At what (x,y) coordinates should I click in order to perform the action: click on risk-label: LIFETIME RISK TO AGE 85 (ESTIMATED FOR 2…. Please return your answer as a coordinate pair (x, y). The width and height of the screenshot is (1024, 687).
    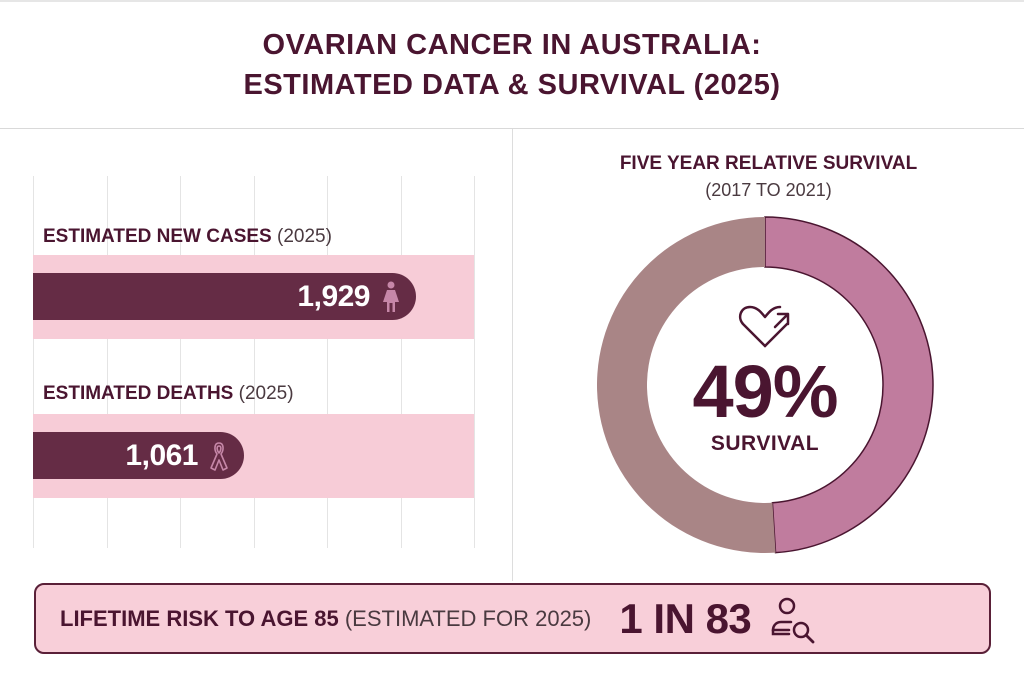
    Looking at the image, I should click on (325, 619).